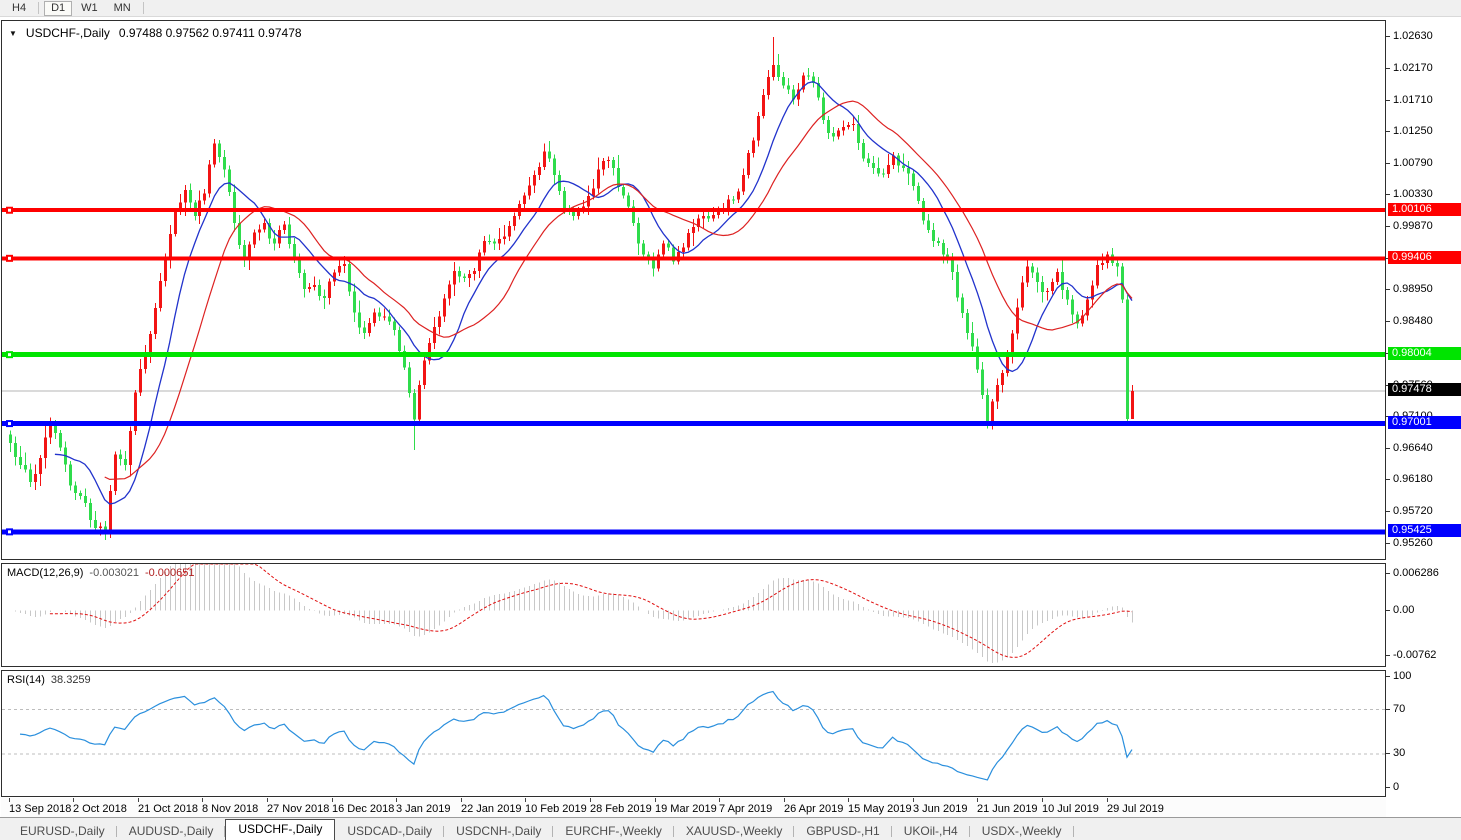 The image size is (1461, 840). Describe the element at coordinates (171, 831) in the screenshot. I see `tab-audusd-daily: AUDUSD-,Daily` at that location.